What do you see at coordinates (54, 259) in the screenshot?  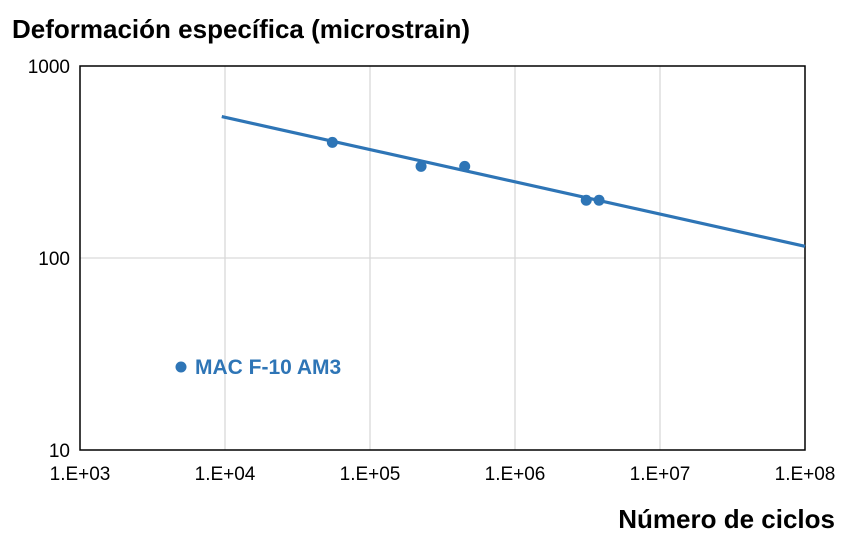 I see `y-tick-label: 100` at bounding box center [54, 259].